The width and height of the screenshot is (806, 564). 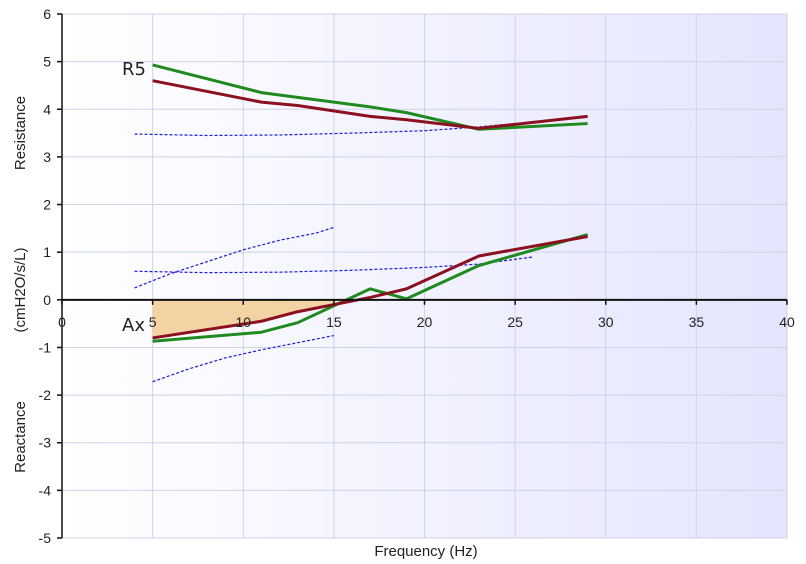 I want to click on ax-area-layer, so click(x=247, y=319).